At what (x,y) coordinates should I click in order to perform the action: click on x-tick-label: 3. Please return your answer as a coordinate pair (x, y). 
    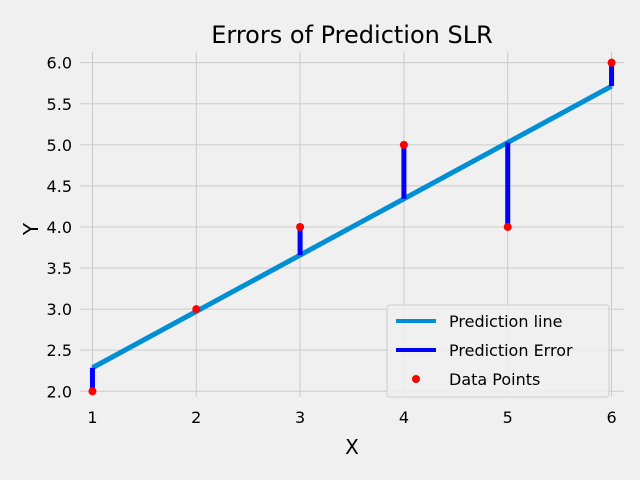
    Looking at the image, I should click on (300, 417).